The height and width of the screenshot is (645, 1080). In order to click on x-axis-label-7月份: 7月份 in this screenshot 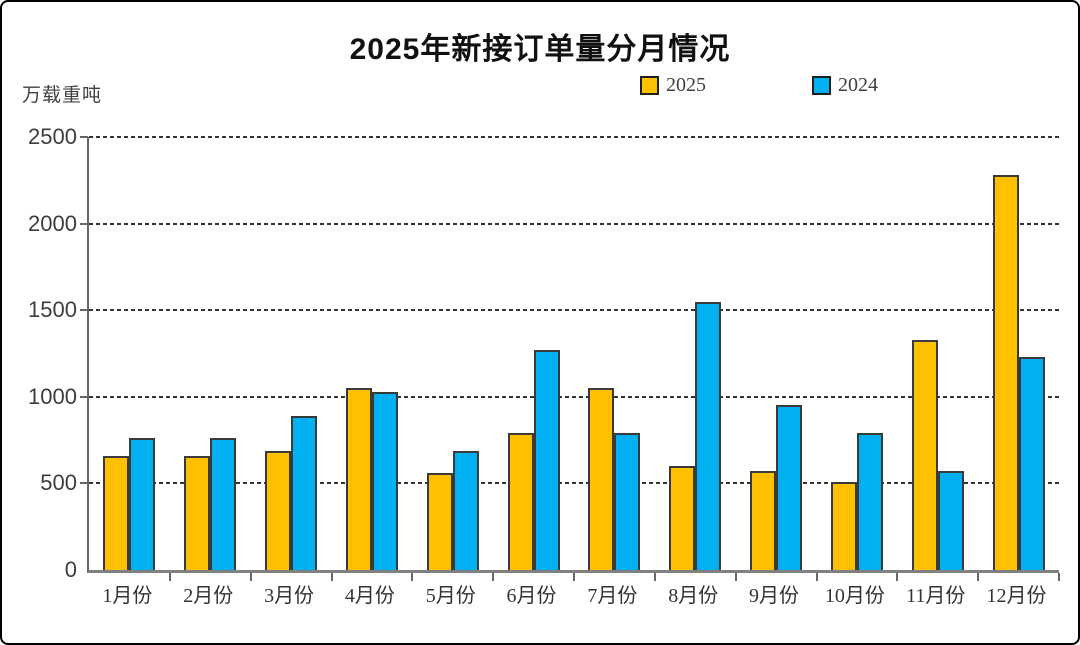, I will do `click(612, 596)`.